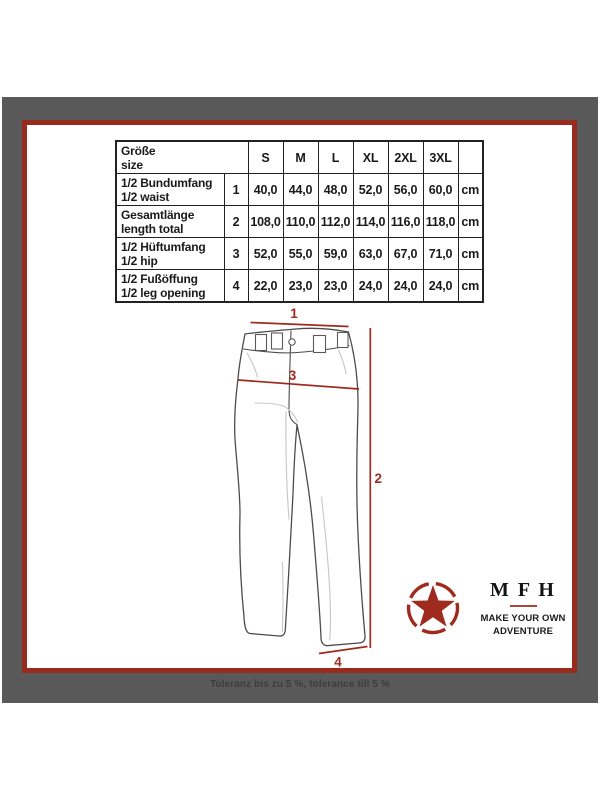 This screenshot has width=600, height=800. I want to click on row-ref: 1, so click(236, 189).